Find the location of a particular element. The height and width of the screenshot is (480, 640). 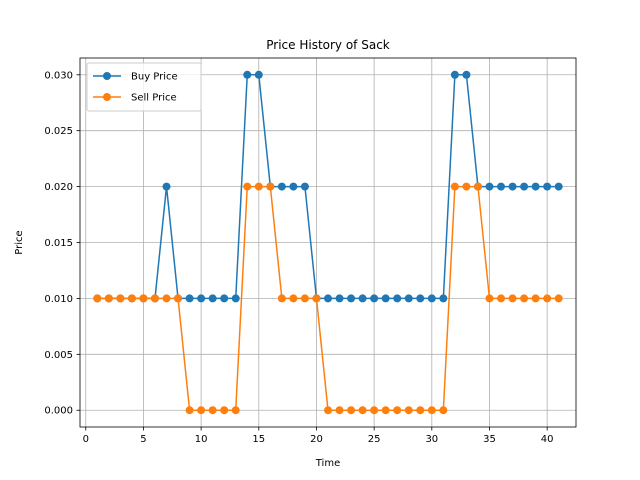

x-axis-ticks: 0 5 10 15 20 25 30 35 40 is located at coordinates (318, 436).